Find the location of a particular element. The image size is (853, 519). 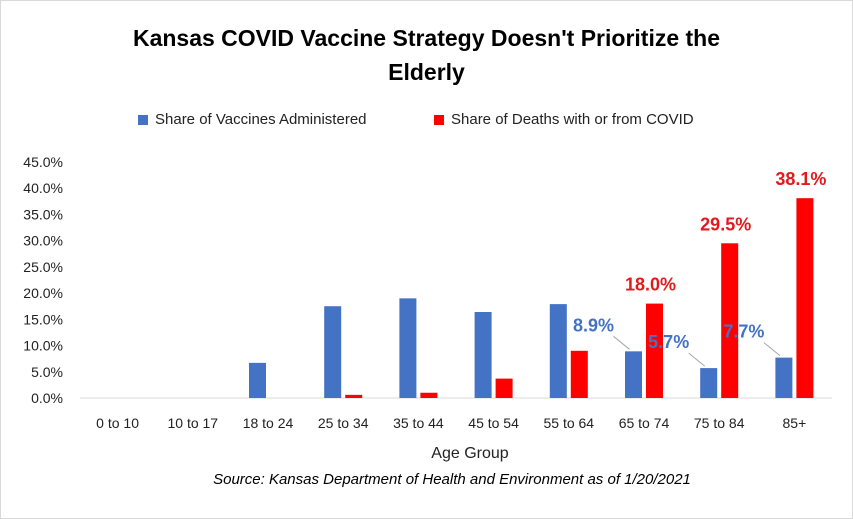

y-tick-label: 20.0% is located at coordinates (43, 293).